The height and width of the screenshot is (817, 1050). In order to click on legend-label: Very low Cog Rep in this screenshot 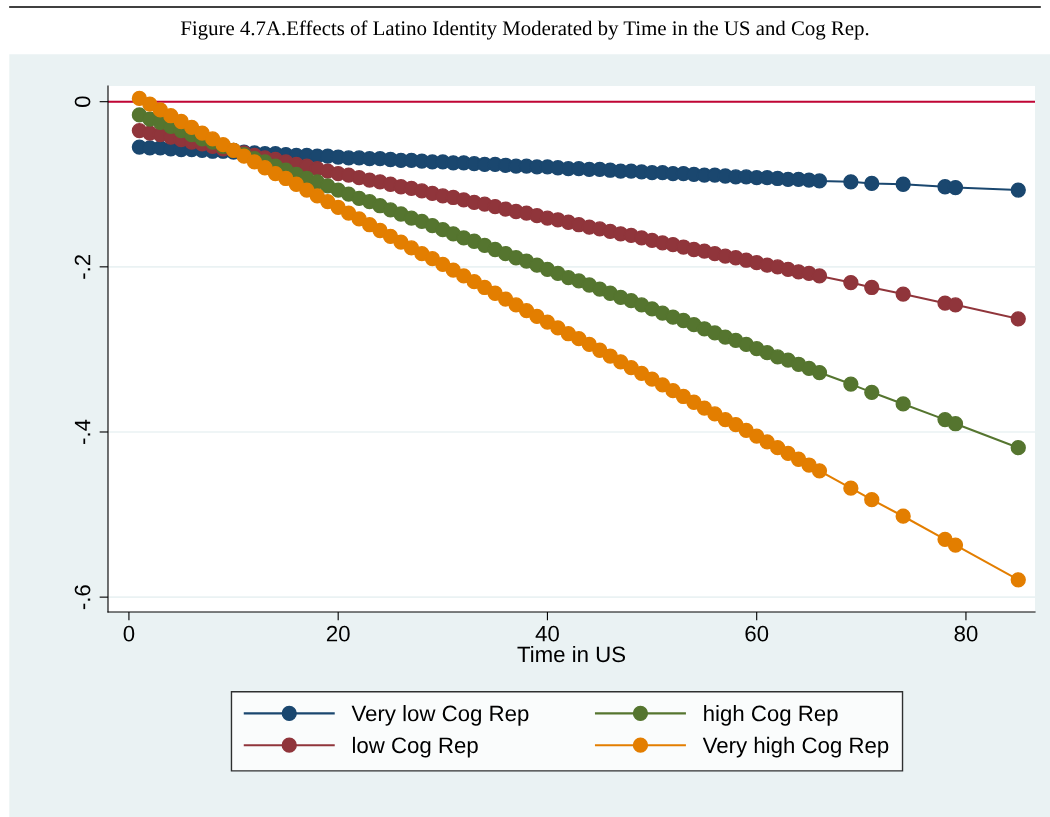, I will do `click(440, 715)`.